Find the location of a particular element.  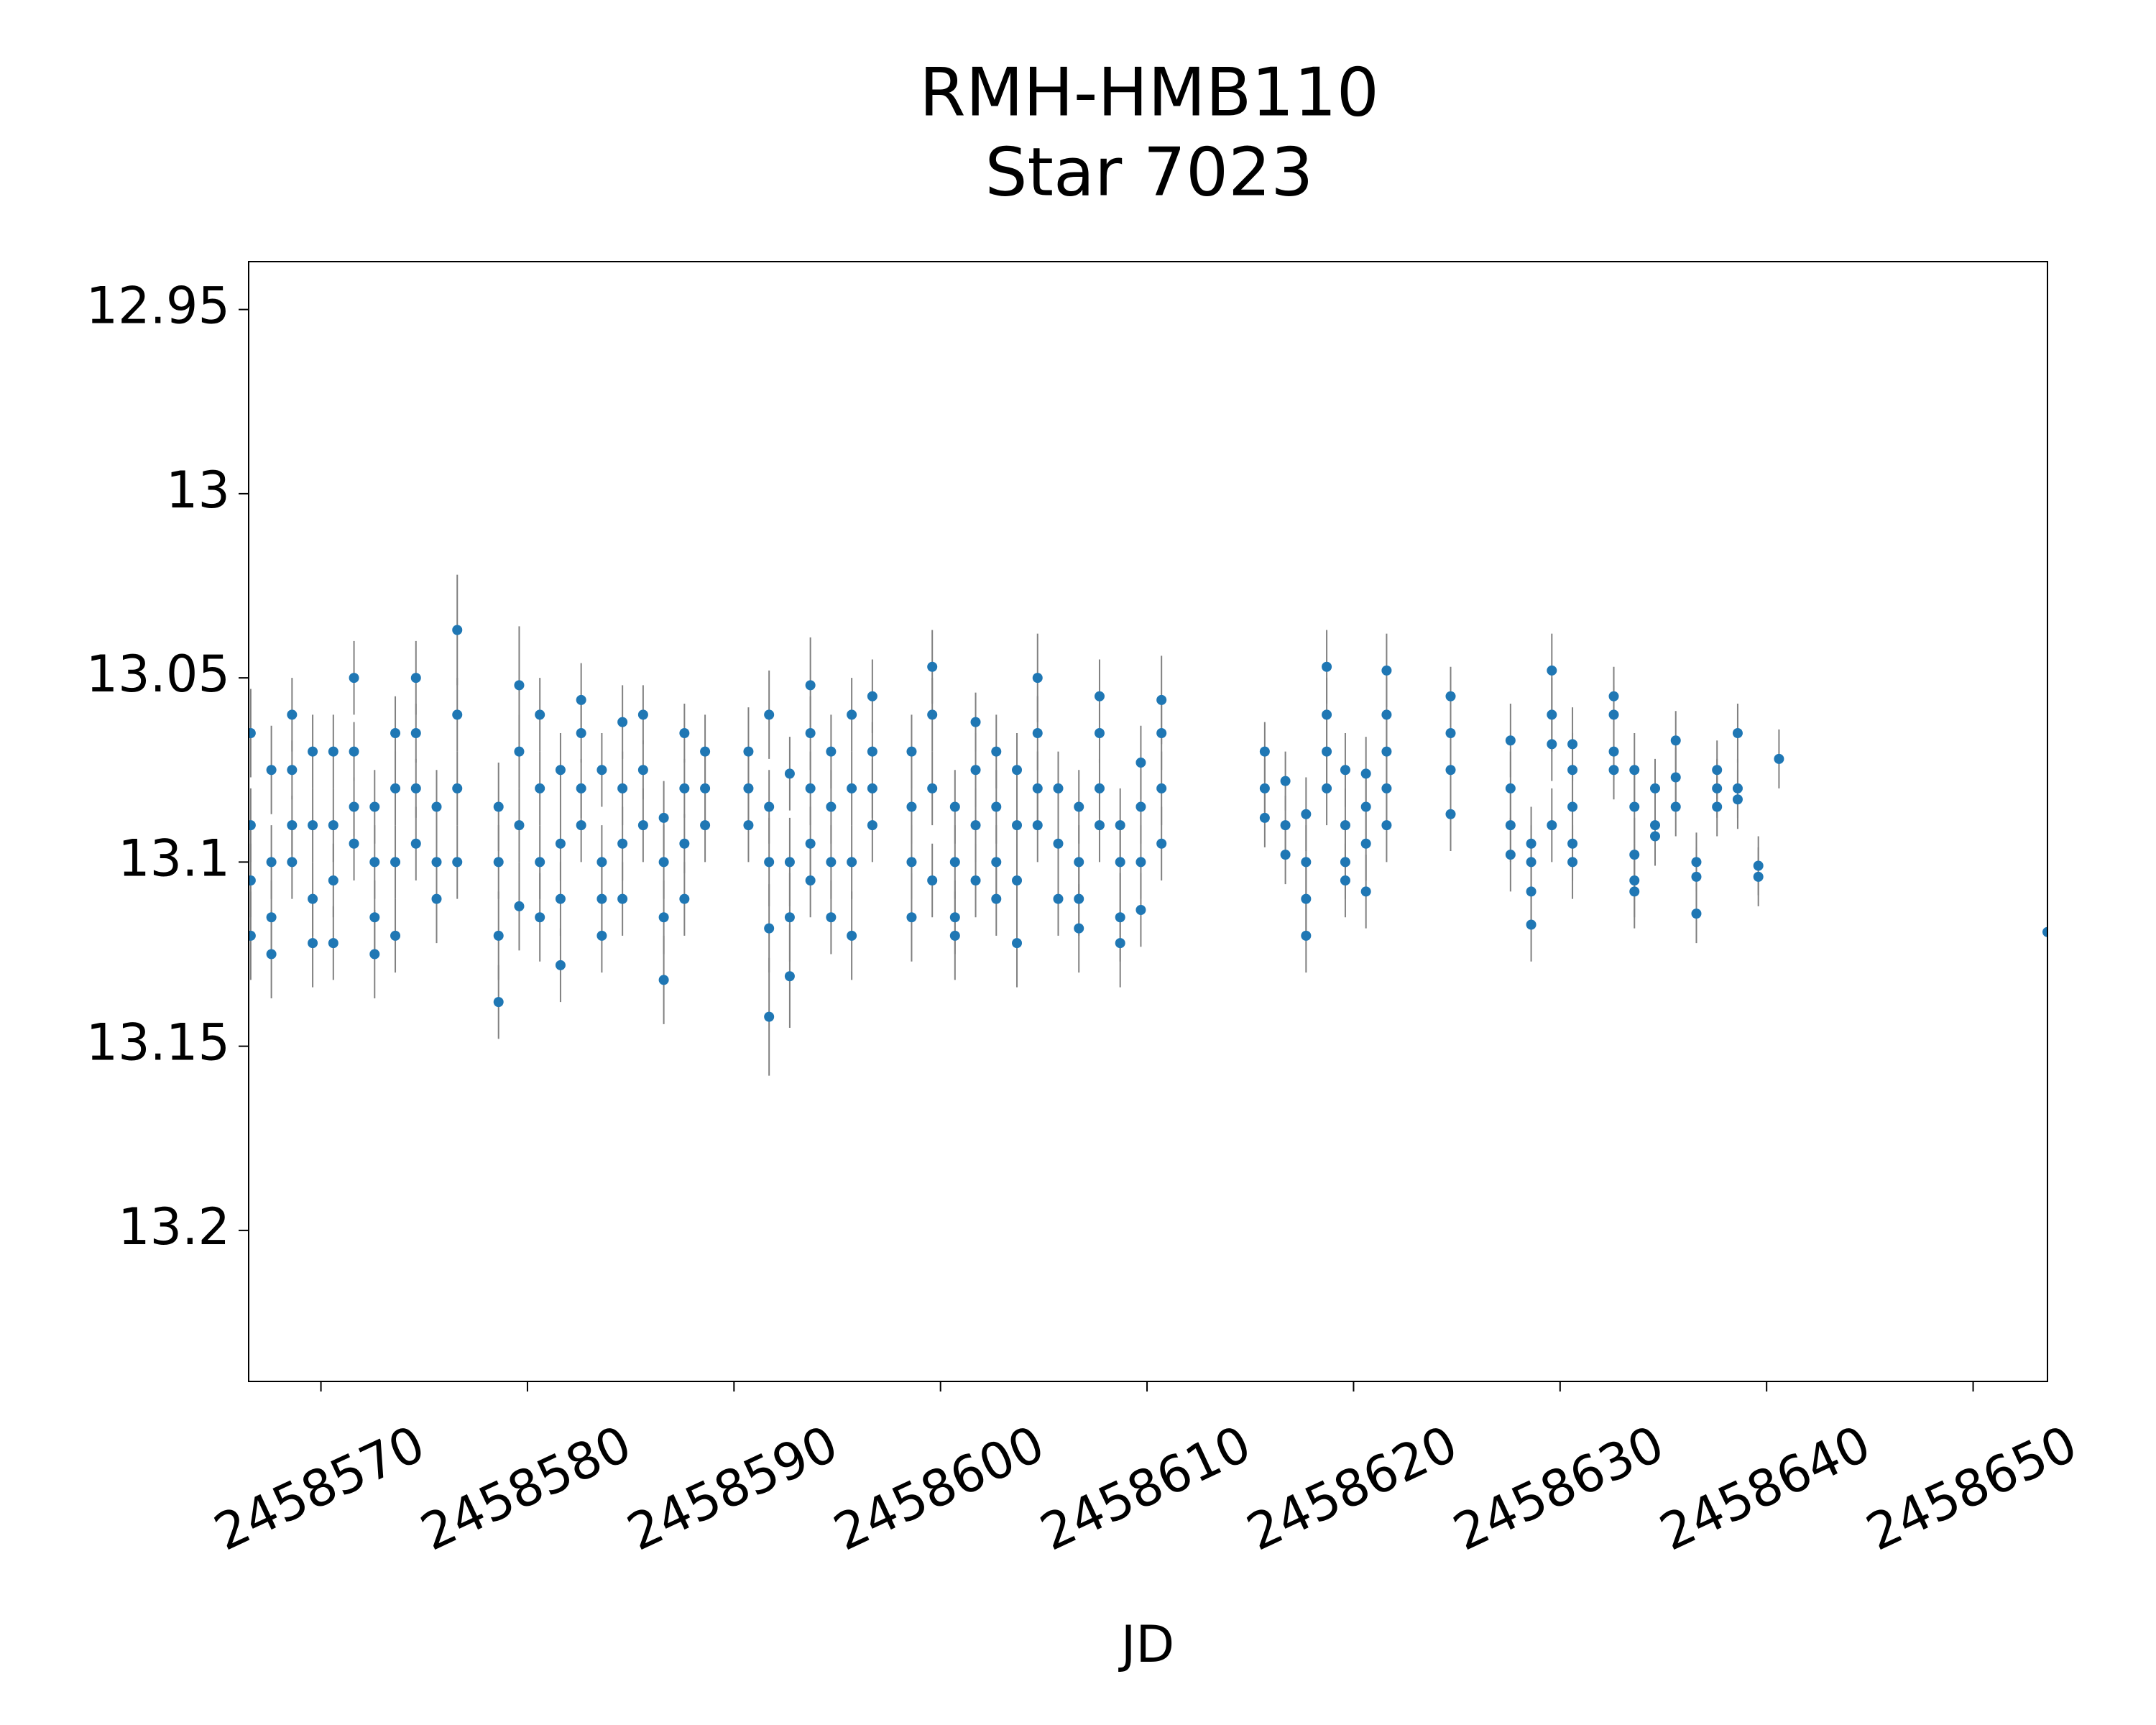

y-tick-label: 13.2 is located at coordinates (174, 1226).